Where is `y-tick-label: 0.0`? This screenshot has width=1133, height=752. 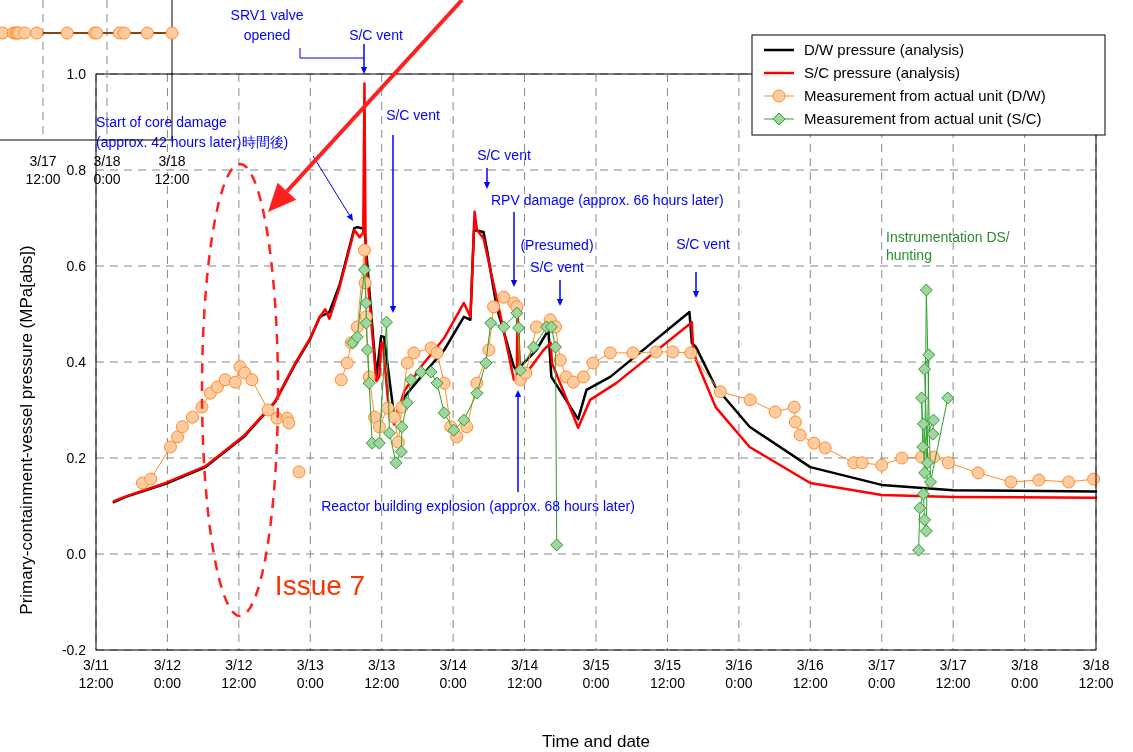
y-tick-label: 0.0 is located at coordinates (76, 554).